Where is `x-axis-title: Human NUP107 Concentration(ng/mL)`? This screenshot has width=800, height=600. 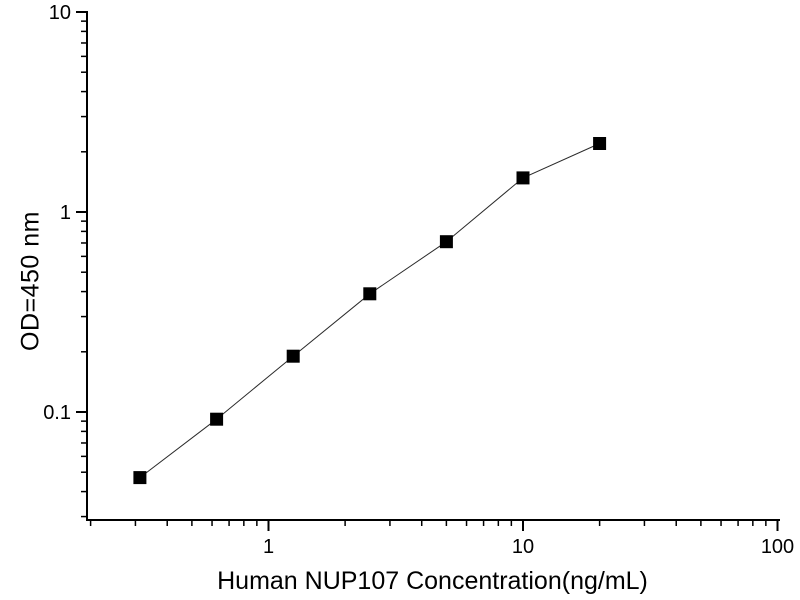 x-axis-title: Human NUP107 Concentration(ng/mL) is located at coordinates (432, 581).